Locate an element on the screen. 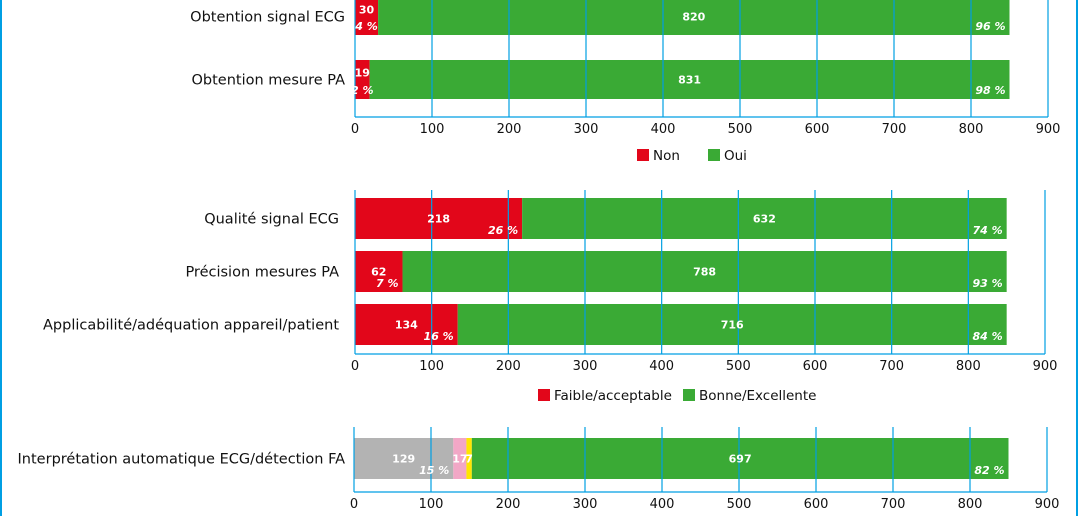  value-label: 134 is located at coordinates (406, 325).